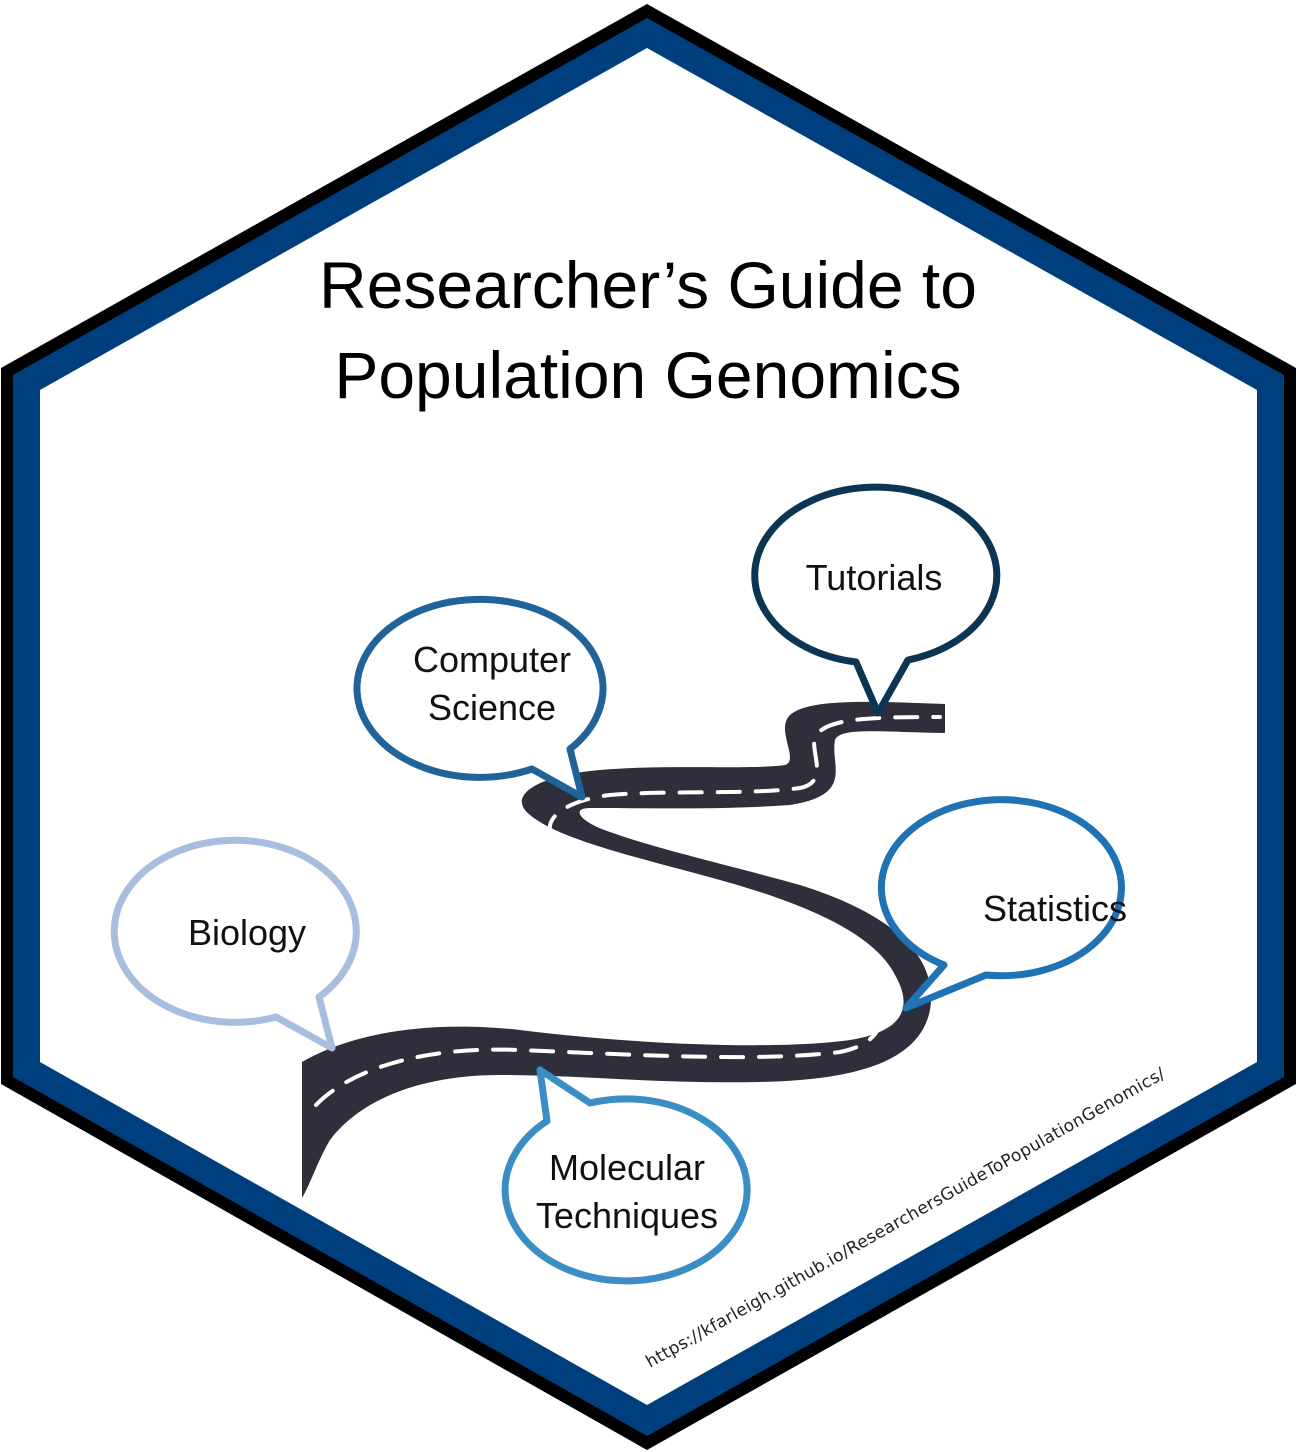 Image resolution: width=1297 pixels, height=1452 pixels. I want to click on bubble-biology-label: Biology, so click(247, 932).